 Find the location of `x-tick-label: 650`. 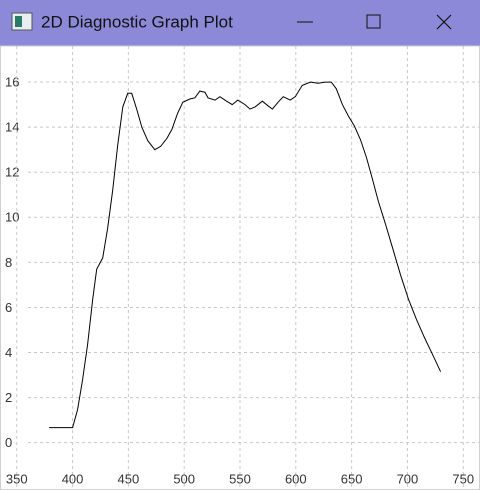

x-tick-label: 650 is located at coordinates (352, 478).